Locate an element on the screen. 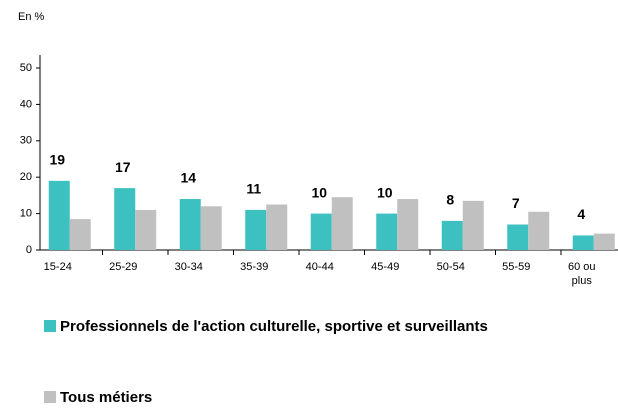 The image size is (618, 409). x-tick-label: 30-34 is located at coordinates (188, 267).